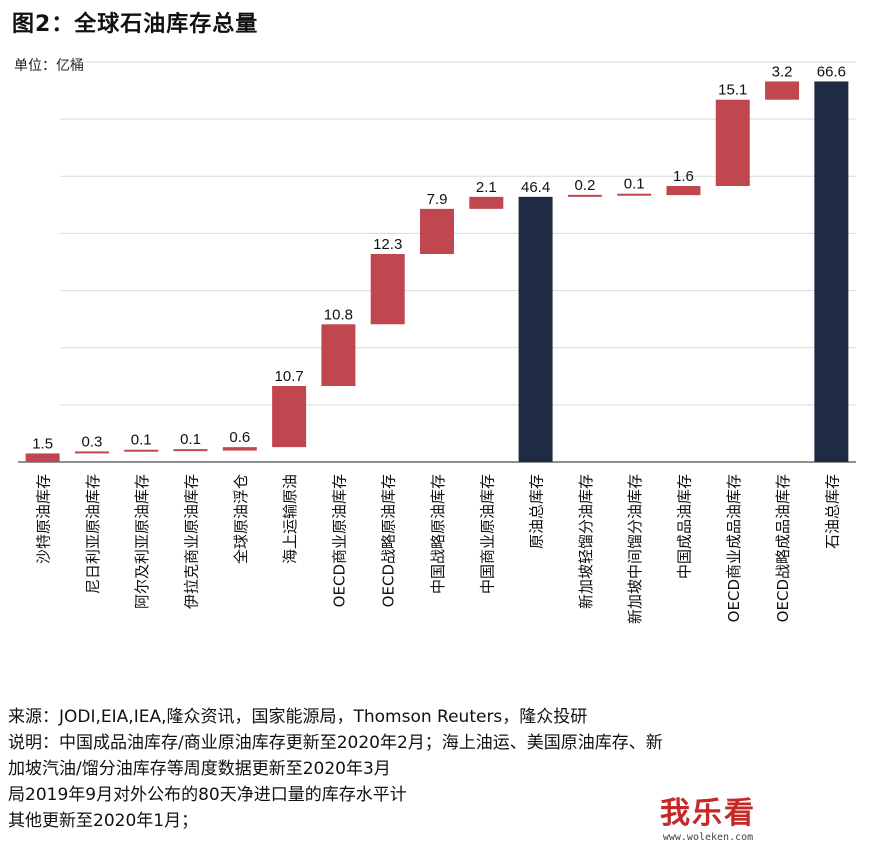  Describe the element at coordinates (684, 526) in the screenshot. I see `category-label: 中国成品油库存` at that location.